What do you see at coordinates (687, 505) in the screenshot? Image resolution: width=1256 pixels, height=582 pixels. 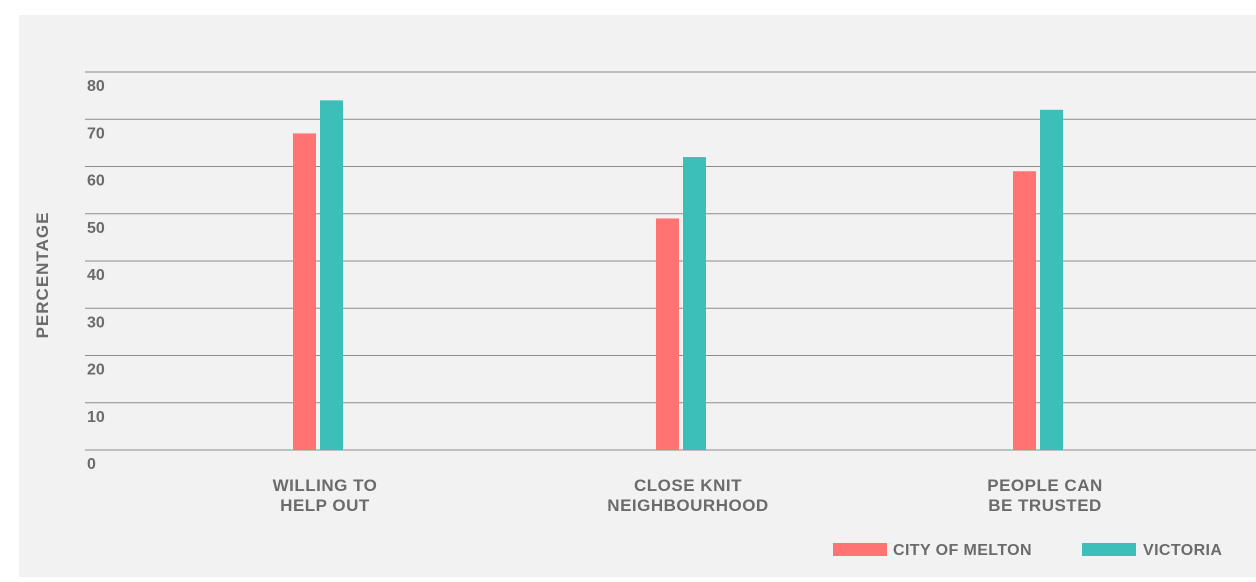 I see `x-category-label: NEIGHBOURHOOD` at bounding box center [687, 505].